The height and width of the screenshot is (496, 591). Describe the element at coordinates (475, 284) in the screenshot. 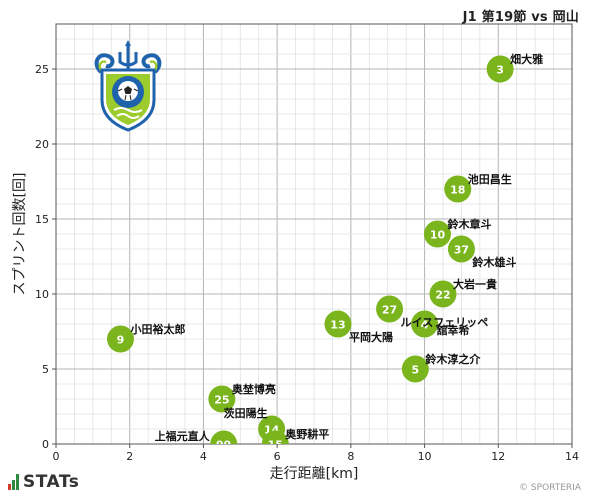

I see `player-name-label: 大岩一貴` at that location.